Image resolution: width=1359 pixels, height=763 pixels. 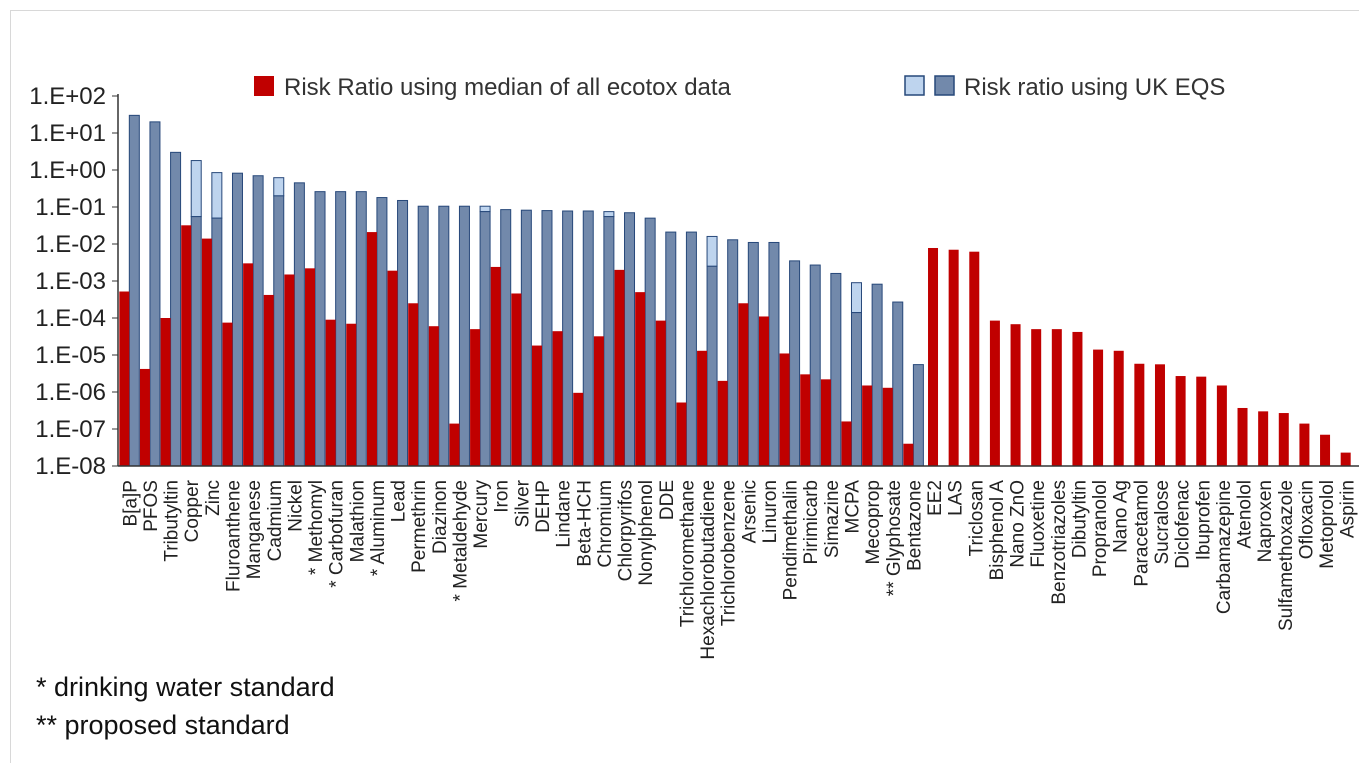 What do you see at coordinates (151, 506) in the screenshot?
I see `x-tick-label: PFOS` at bounding box center [151, 506].